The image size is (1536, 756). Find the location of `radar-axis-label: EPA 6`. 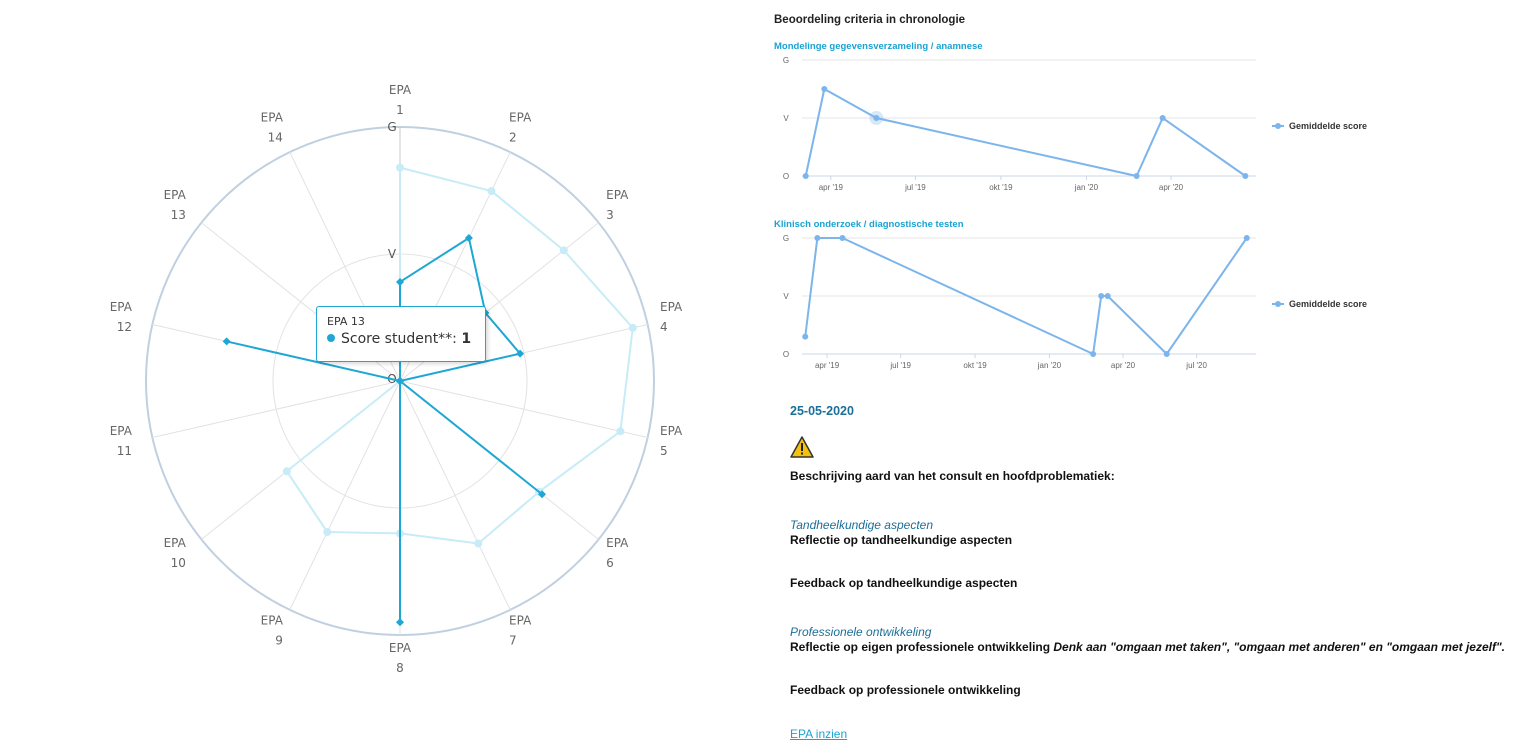

radar-axis-label: EPA 6 is located at coordinates (617, 553).